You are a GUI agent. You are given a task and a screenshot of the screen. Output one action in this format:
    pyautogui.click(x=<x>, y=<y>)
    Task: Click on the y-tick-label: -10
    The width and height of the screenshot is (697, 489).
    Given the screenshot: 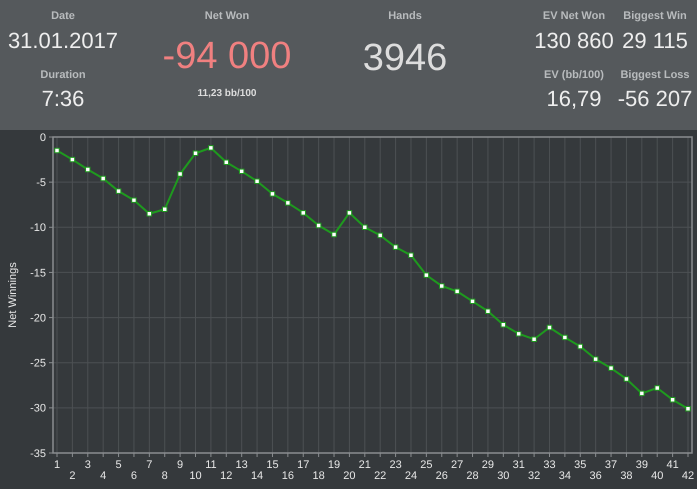 What is the action you would take?
    pyautogui.click(x=38, y=228)
    